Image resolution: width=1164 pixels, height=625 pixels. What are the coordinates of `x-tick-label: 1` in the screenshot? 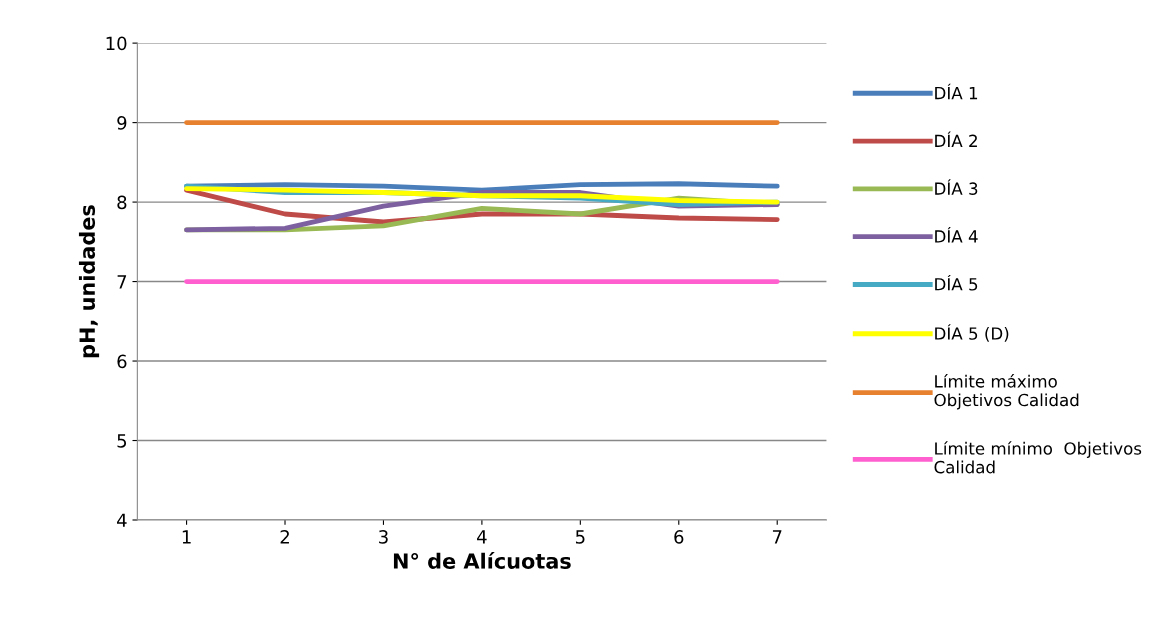 It's located at (186, 537).